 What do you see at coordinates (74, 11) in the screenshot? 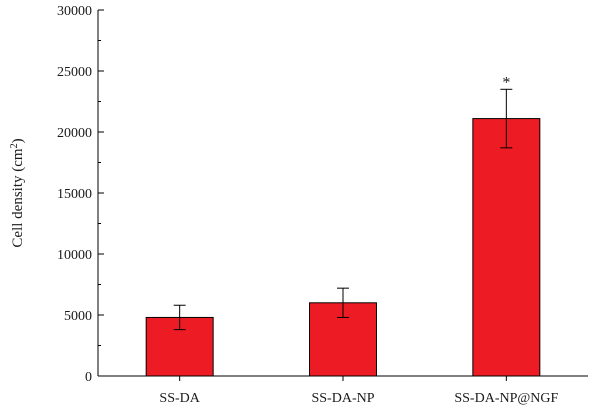
I see `y-tick-label-6: 30000` at bounding box center [74, 11].